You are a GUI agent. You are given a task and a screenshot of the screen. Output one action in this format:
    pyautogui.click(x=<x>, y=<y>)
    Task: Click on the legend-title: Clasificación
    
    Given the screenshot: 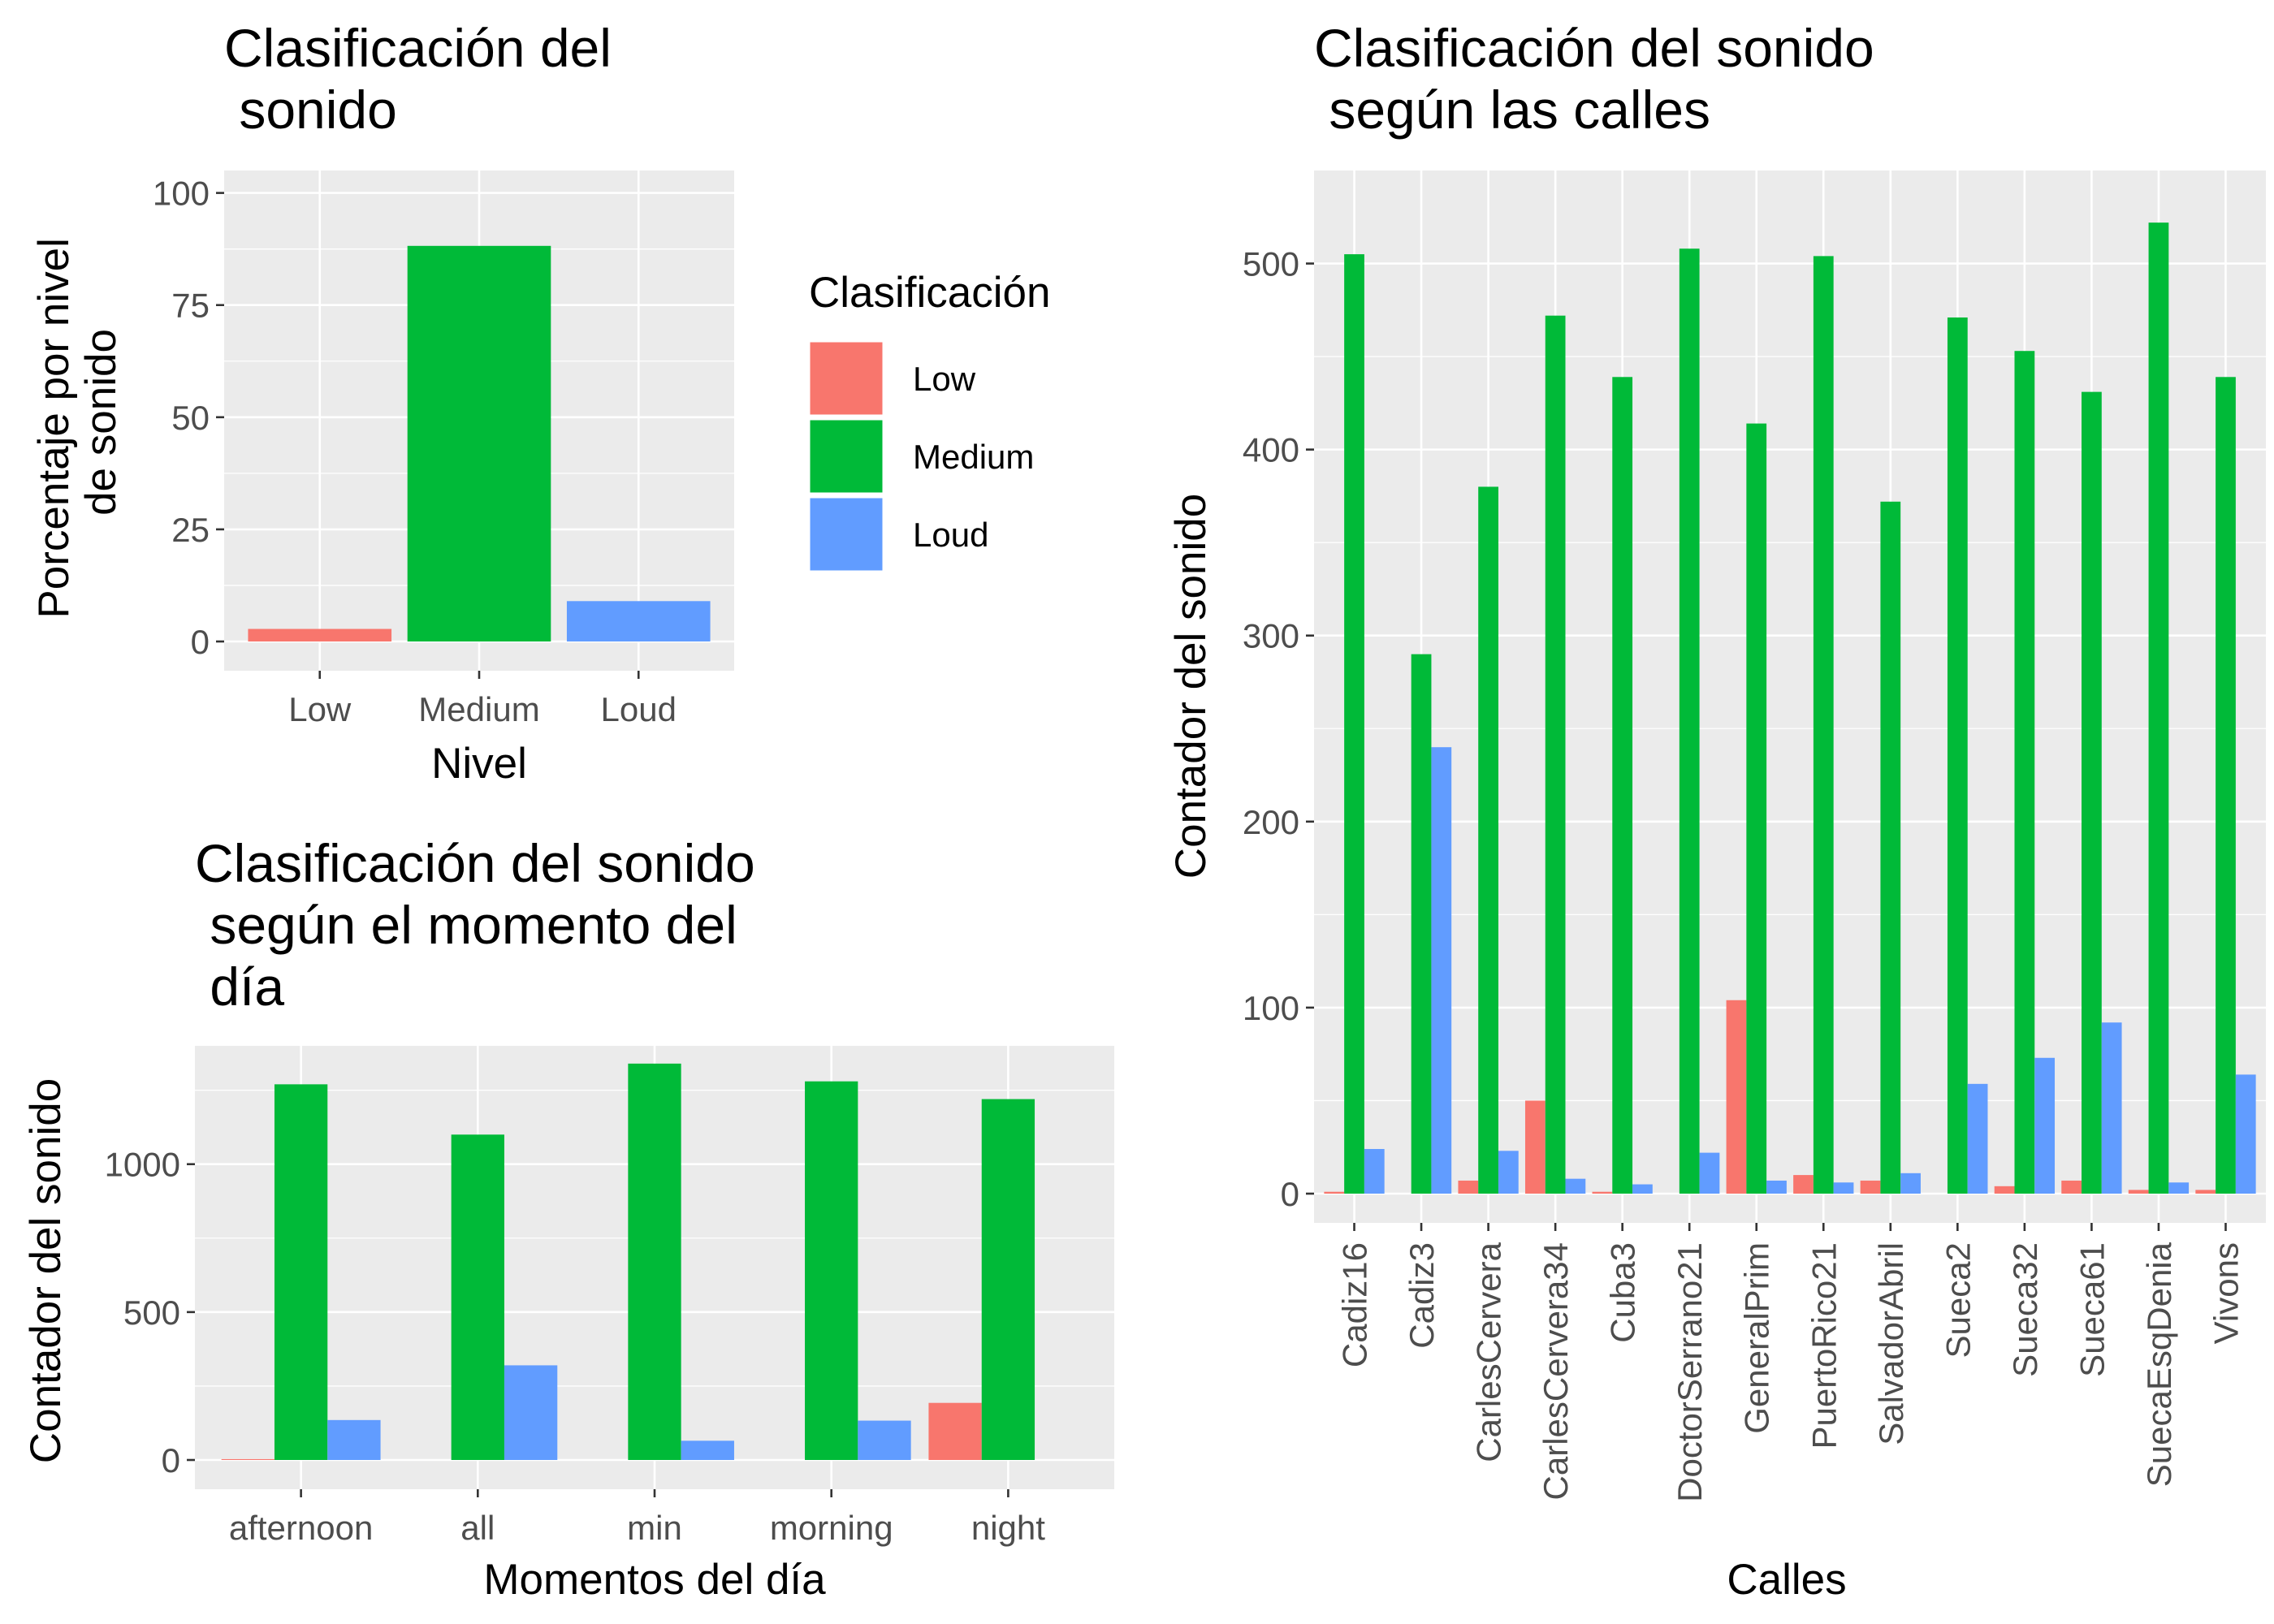 What is the action you would take?
    pyautogui.click(x=930, y=293)
    